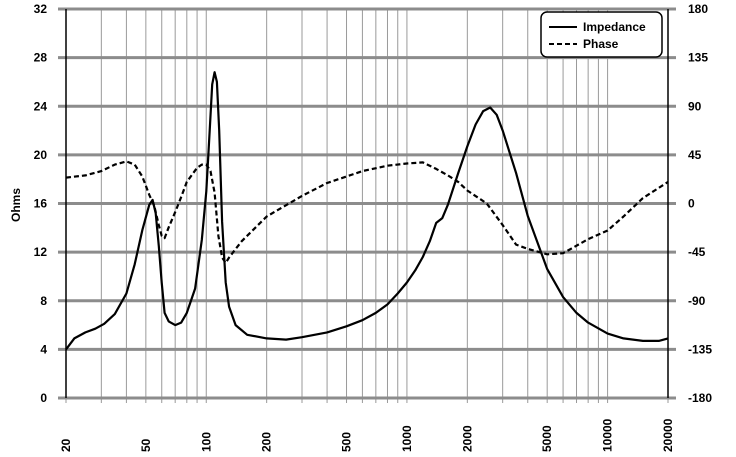 The width and height of the screenshot is (736, 457). What do you see at coordinates (347, 442) in the screenshot?
I see `x-tick-label: 500` at bounding box center [347, 442].